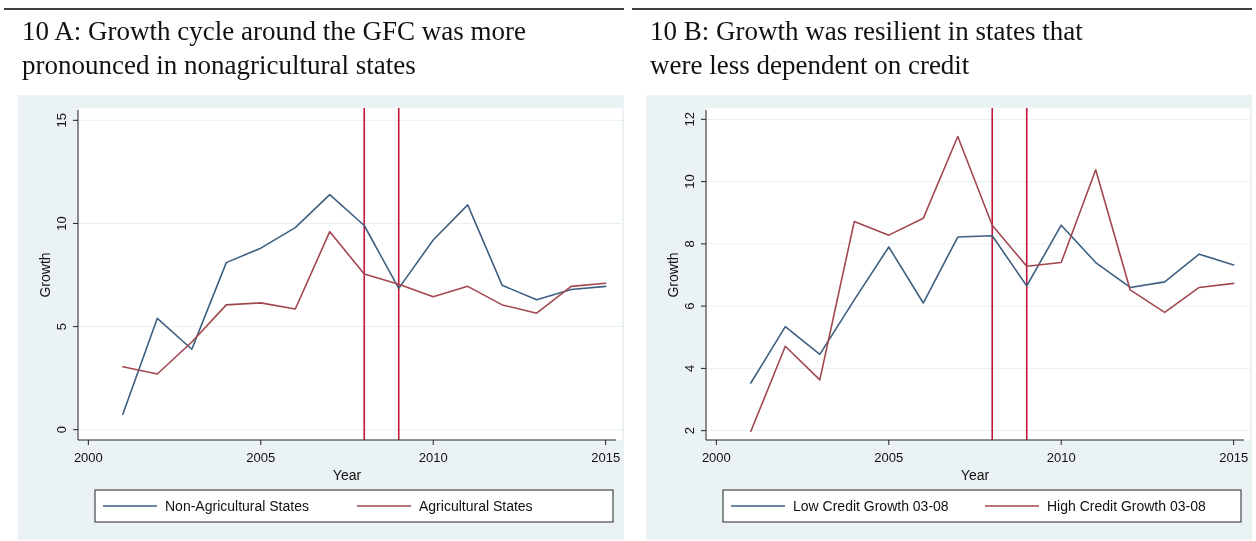 Image resolution: width=1256 pixels, height=541 pixels. I want to click on y-tick-label: 8, so click(689, 244).